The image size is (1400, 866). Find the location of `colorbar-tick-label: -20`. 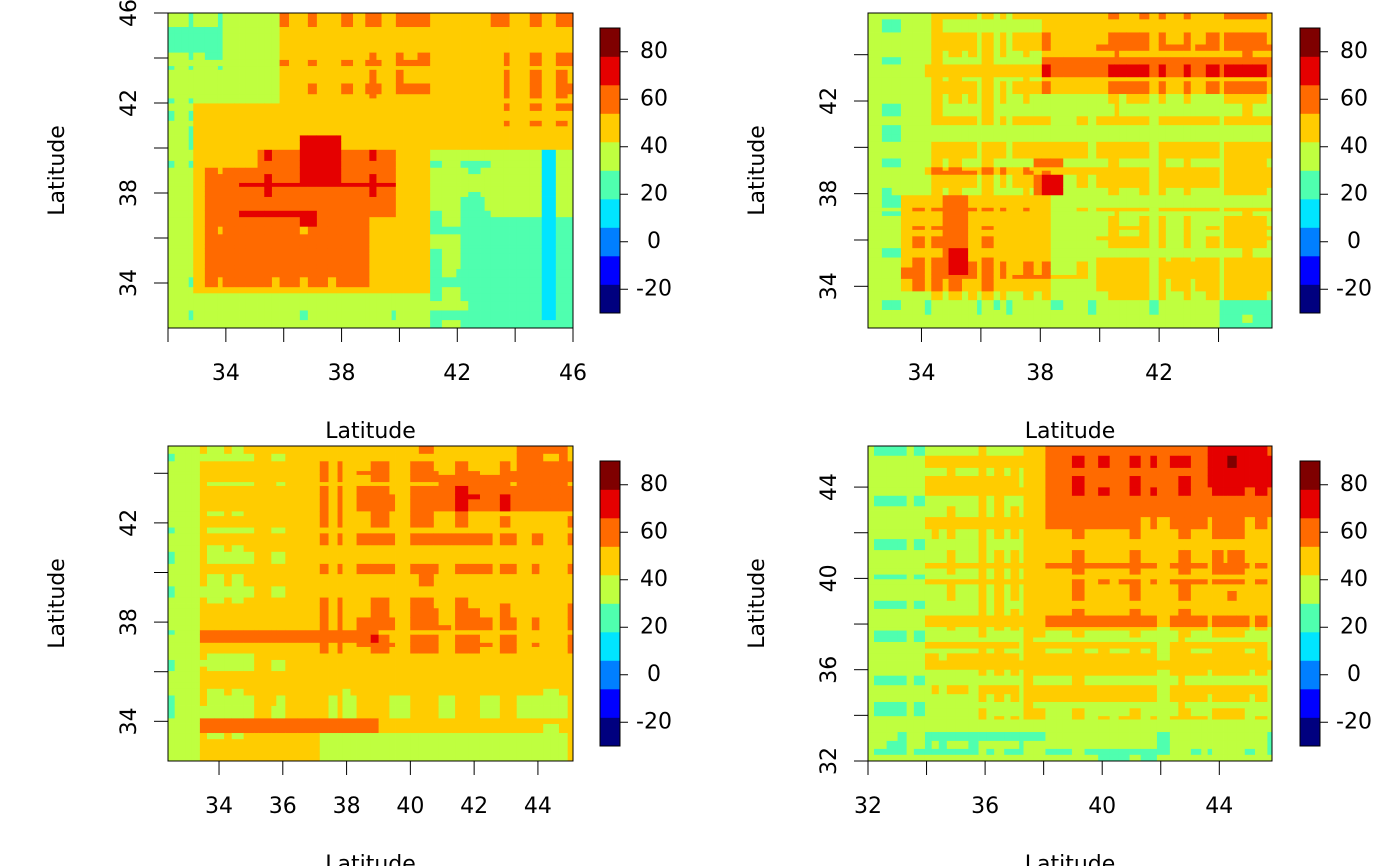

colorbar-tick-label: -20 is located at coordinates (1354, 288).